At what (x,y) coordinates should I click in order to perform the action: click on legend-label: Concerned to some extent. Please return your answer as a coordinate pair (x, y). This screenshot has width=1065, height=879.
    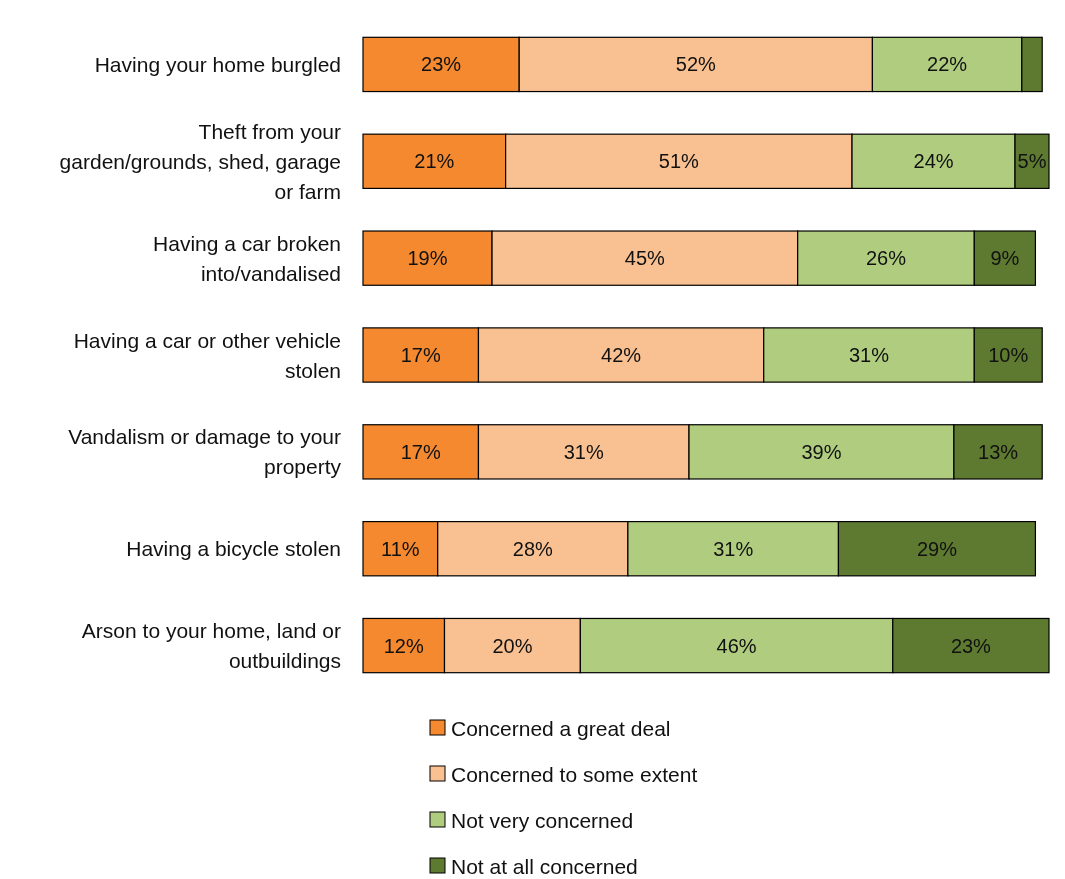
    Looking at the image, I should click on (574, 774).